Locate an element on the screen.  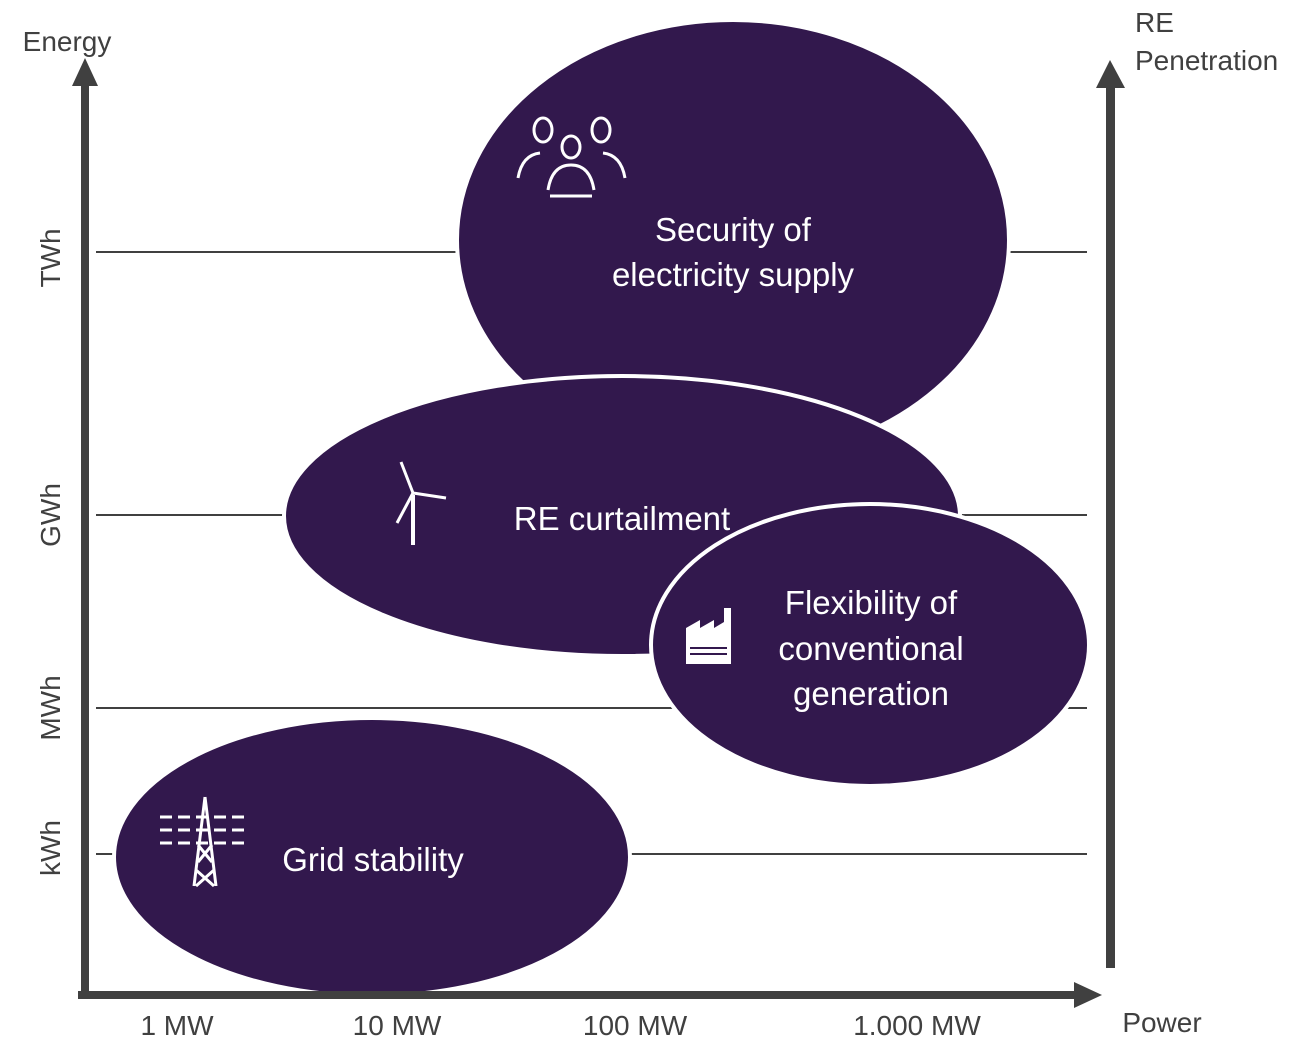
y-level-label: kWh is located at coordinates (50, 848).